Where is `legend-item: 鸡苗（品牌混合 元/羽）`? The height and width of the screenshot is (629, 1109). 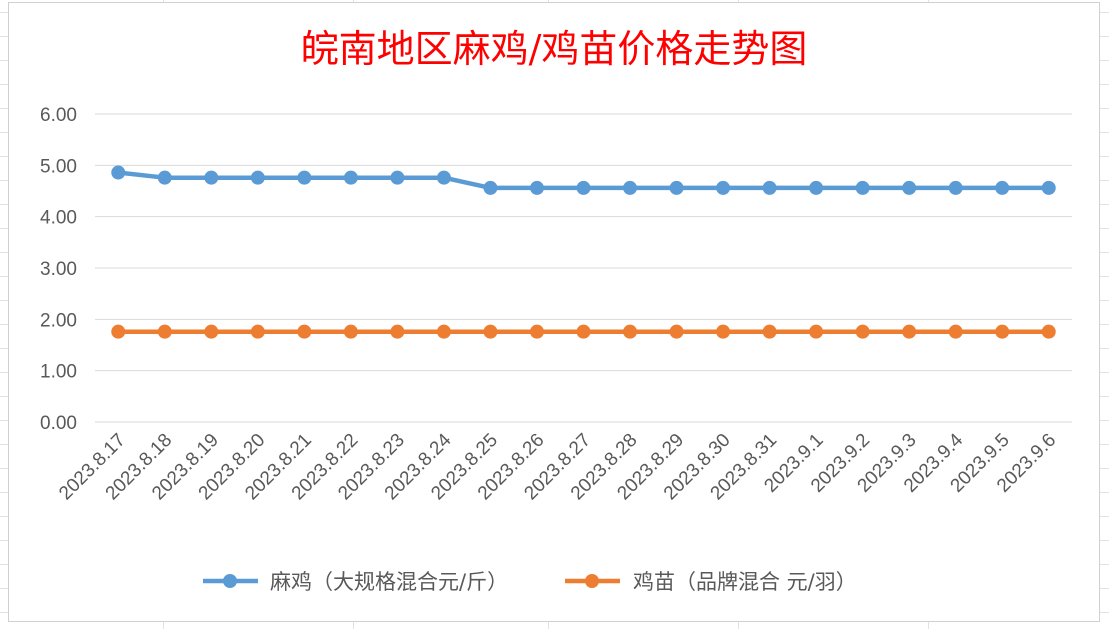 legend-item: 鸡苗（品牌混合 元/羽） is located at coordinates (711, 582).